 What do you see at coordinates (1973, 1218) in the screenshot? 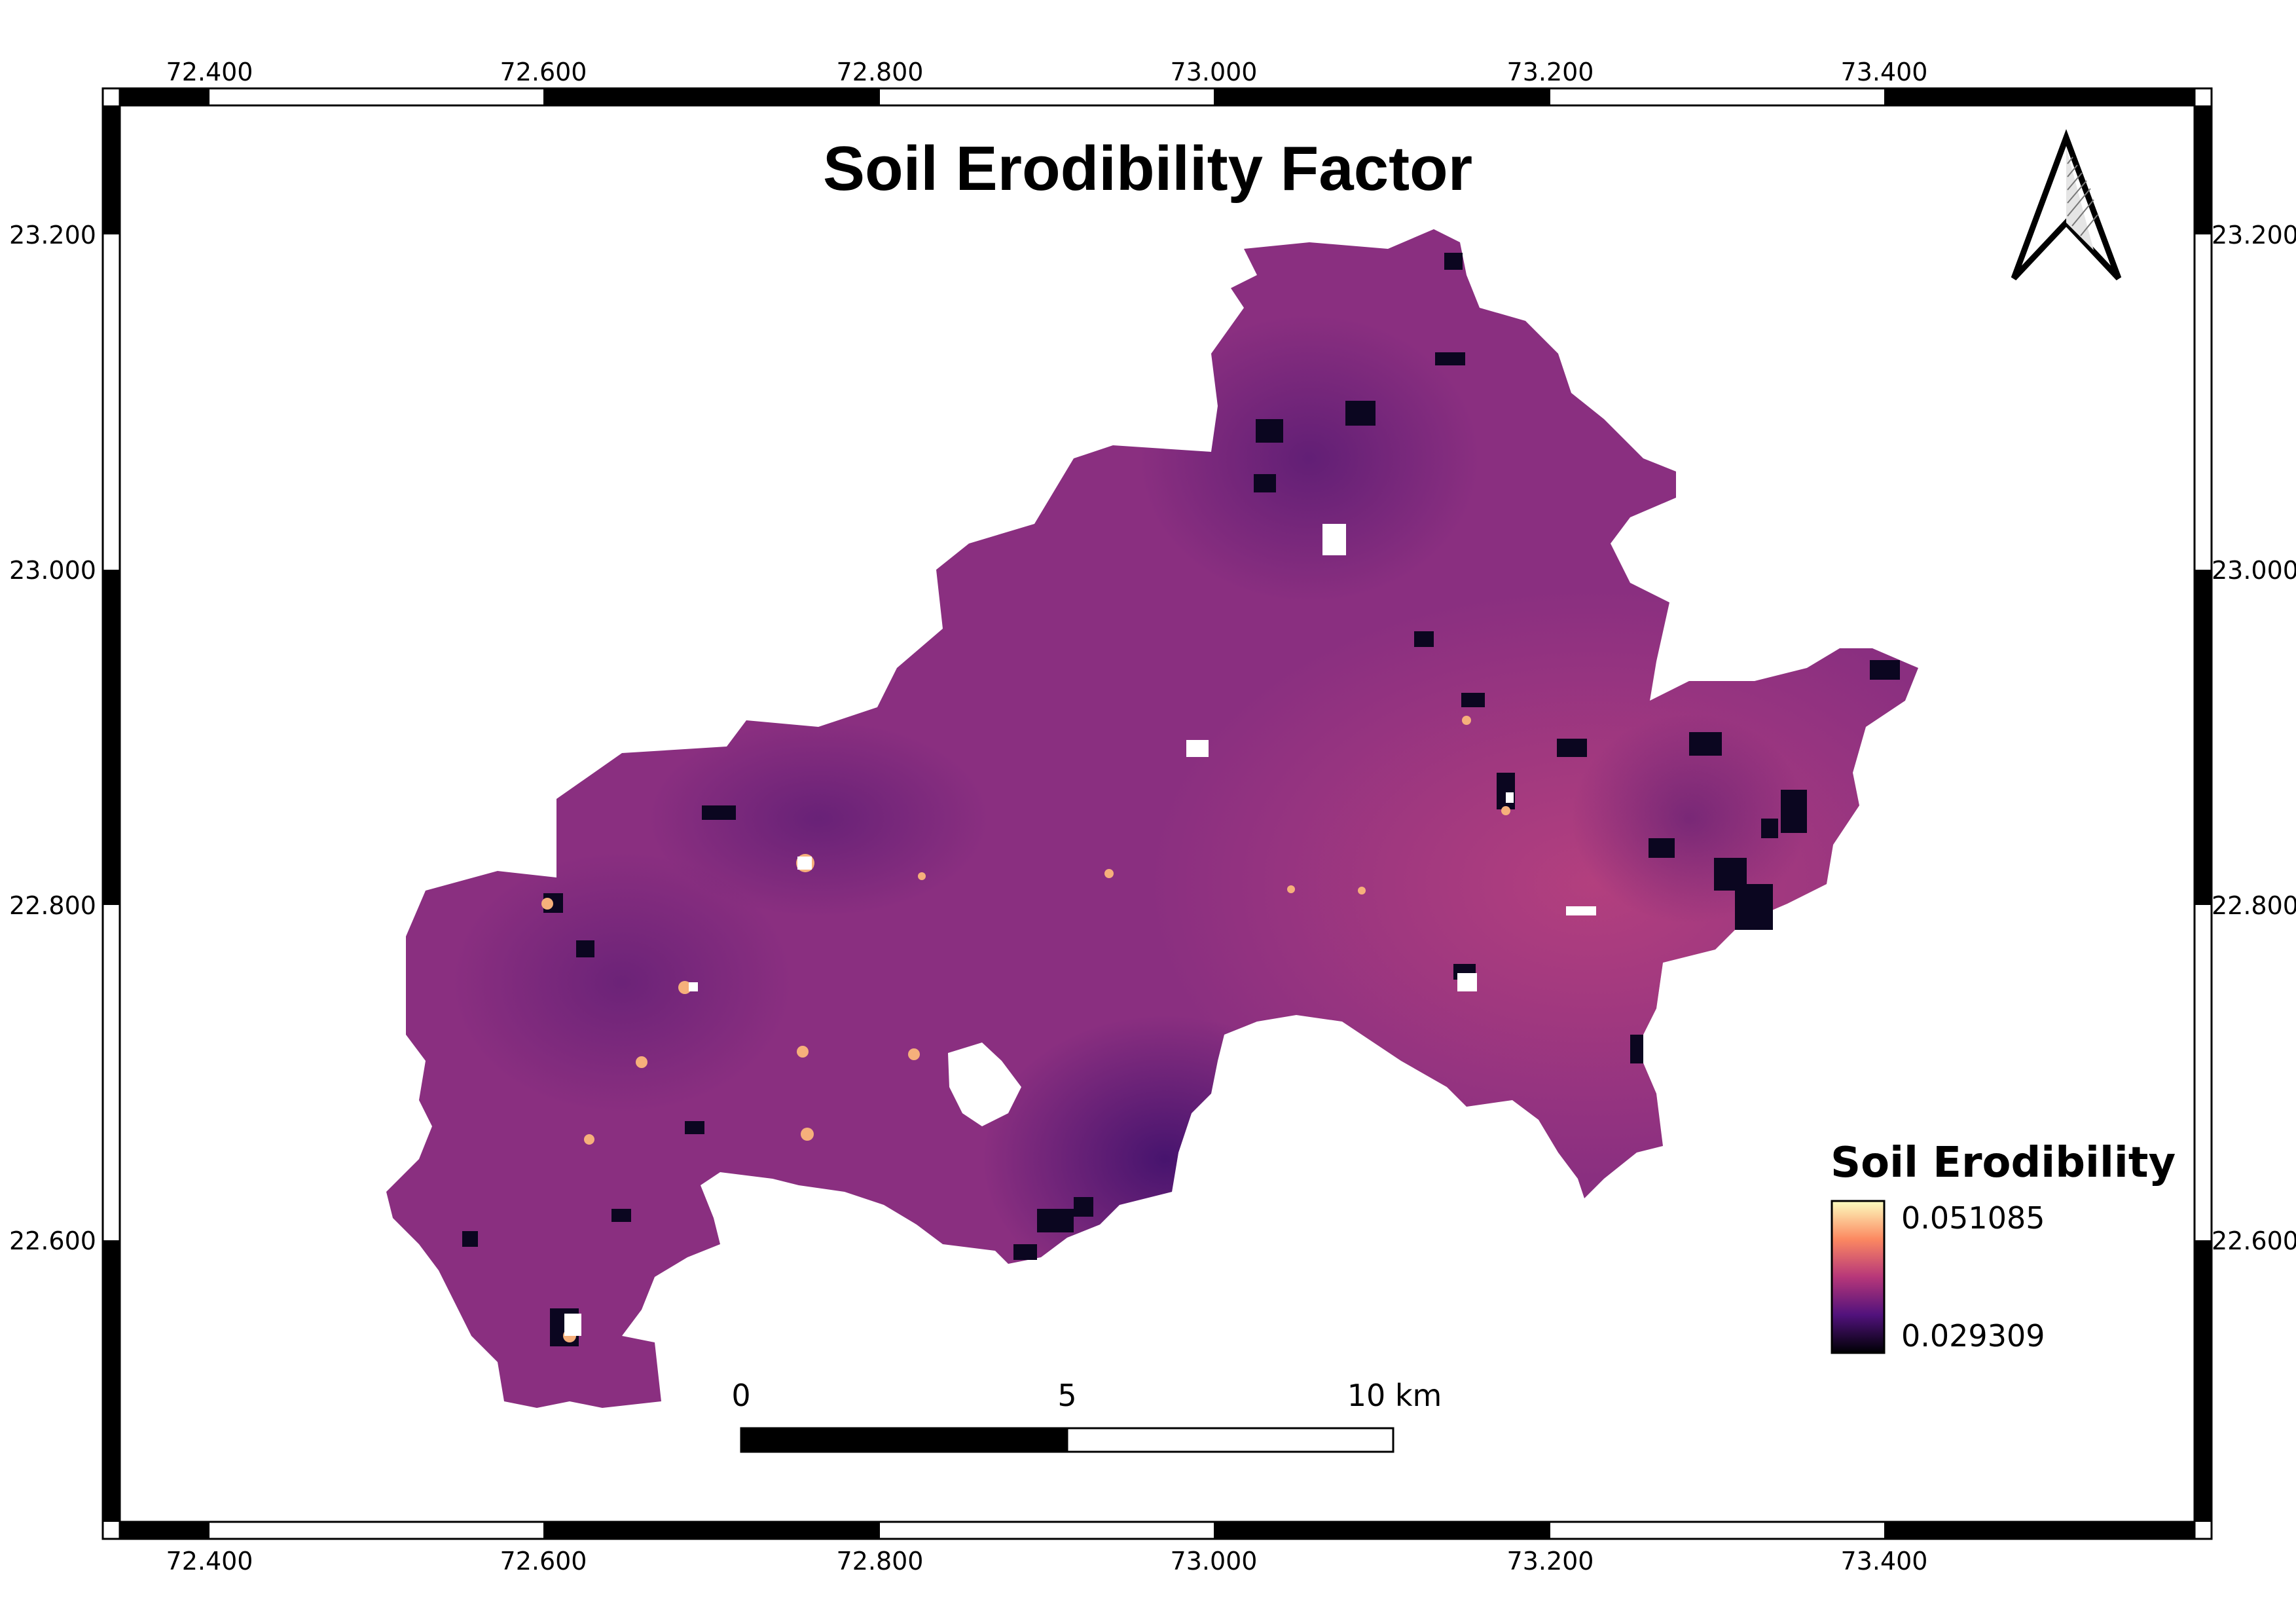
I see `legend-max-label: 0.051085` at bounding box center [1973, 1218].